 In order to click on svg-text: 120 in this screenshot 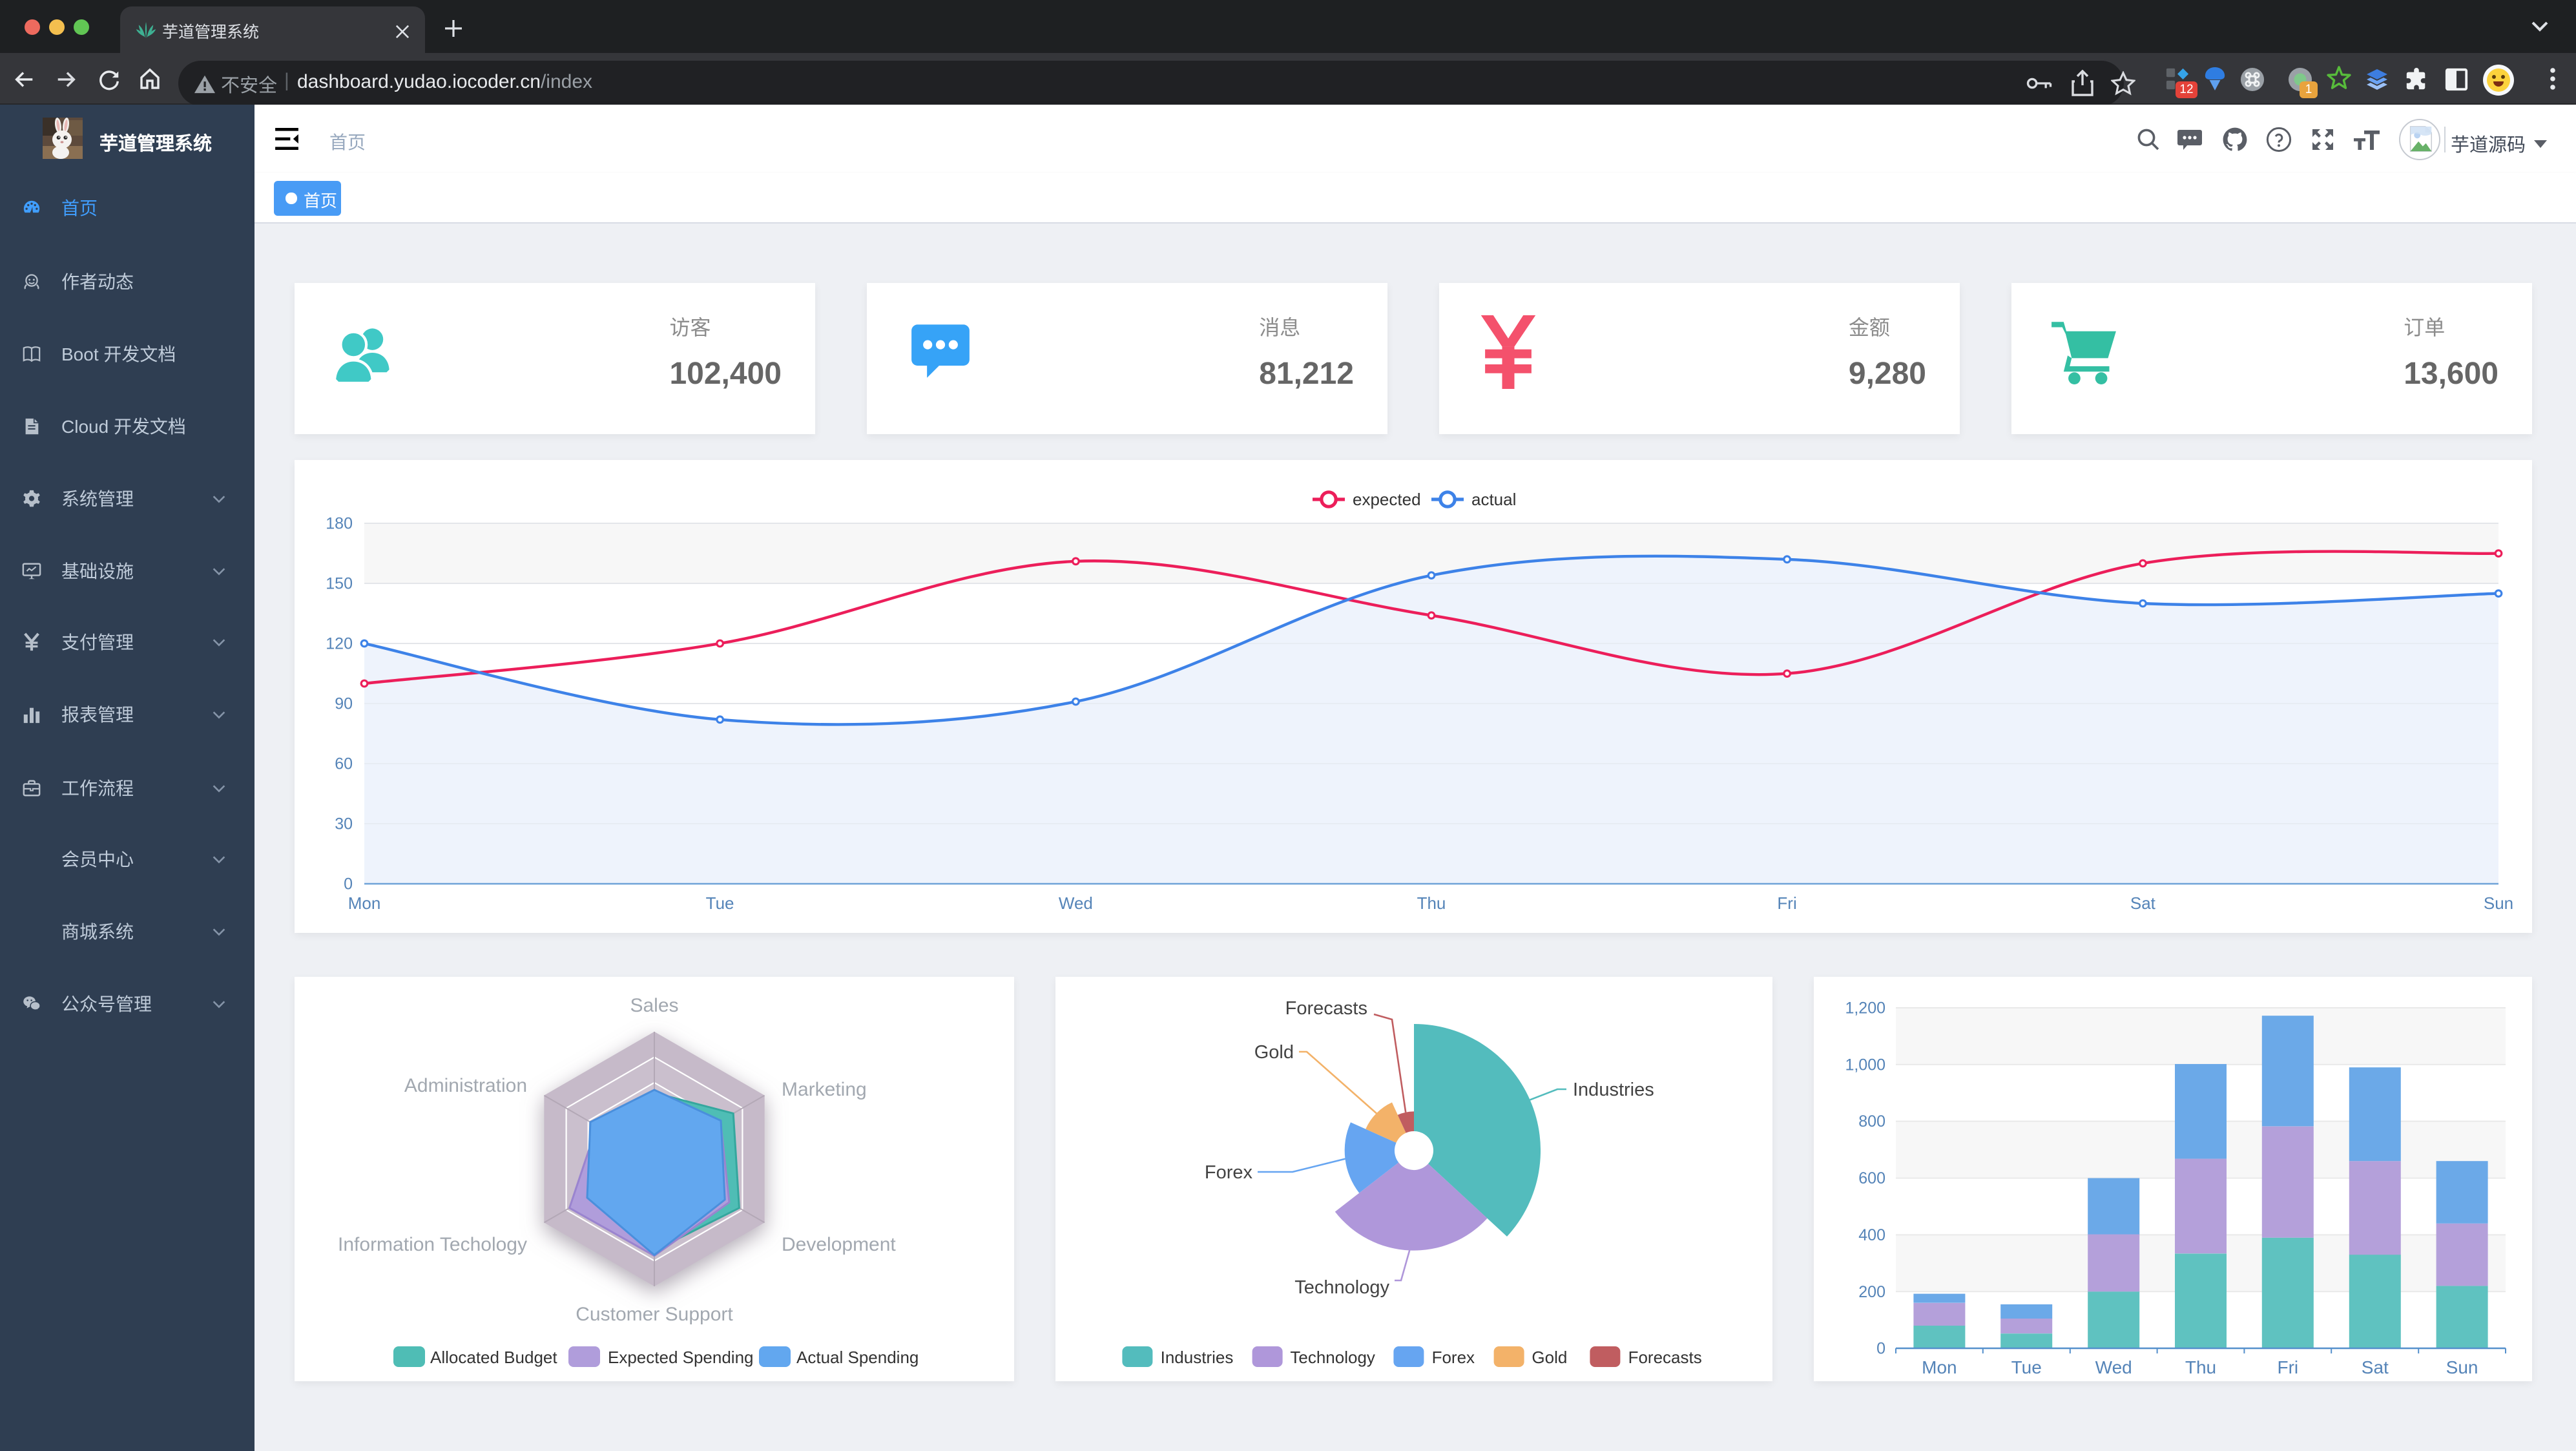, I will do `click(339, 643)`.